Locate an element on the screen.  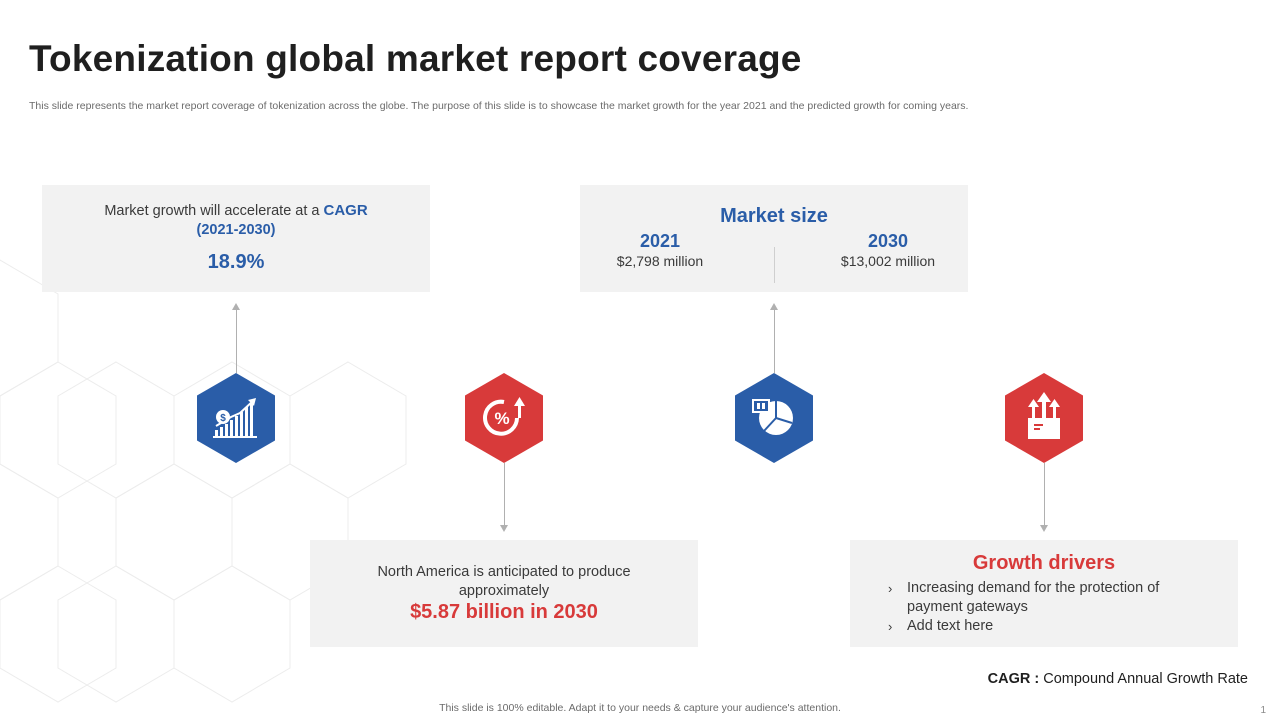
market-divider is located at coordinates (774, 265).